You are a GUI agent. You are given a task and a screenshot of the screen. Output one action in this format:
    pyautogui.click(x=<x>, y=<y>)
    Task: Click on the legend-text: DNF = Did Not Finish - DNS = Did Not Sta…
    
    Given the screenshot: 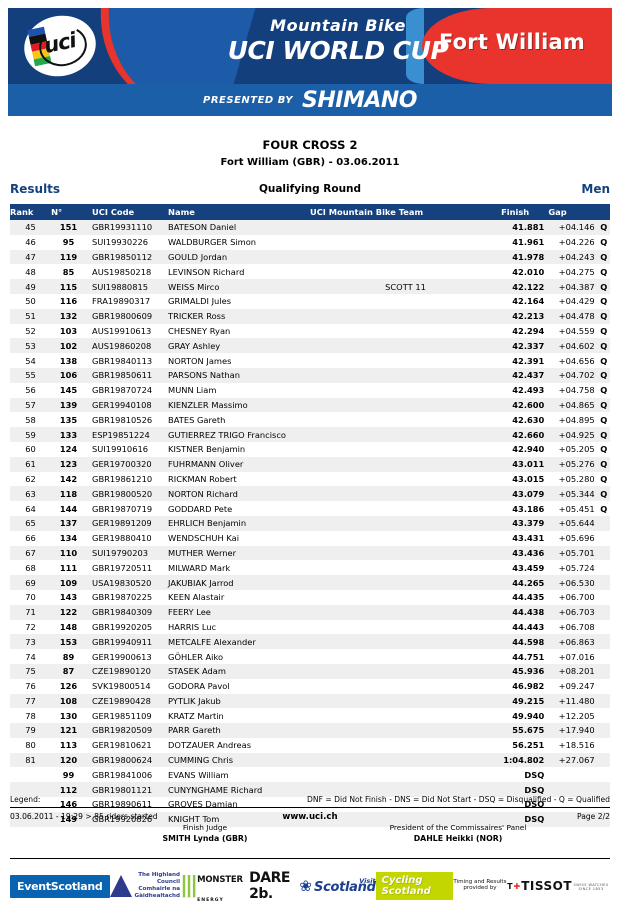 What is the action you would take?
    pyautogui.click(x=458, y=799)
    